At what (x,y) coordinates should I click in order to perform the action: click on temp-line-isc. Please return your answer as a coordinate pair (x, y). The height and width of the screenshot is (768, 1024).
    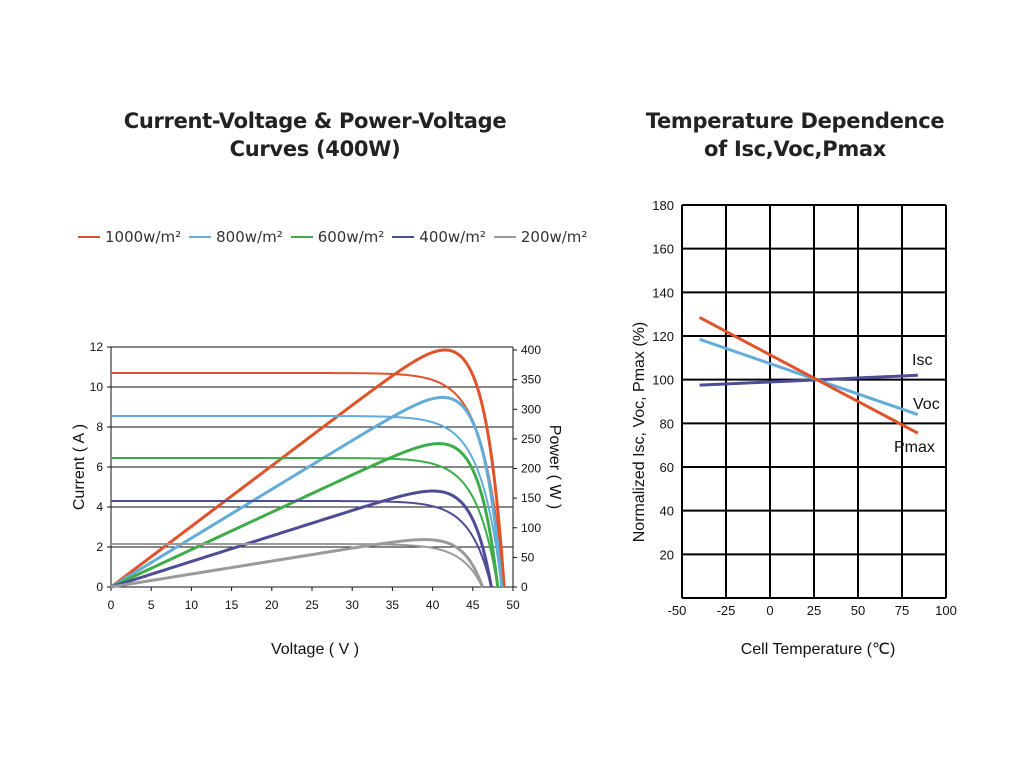
    Looking at the image, I should click on (808, 380).